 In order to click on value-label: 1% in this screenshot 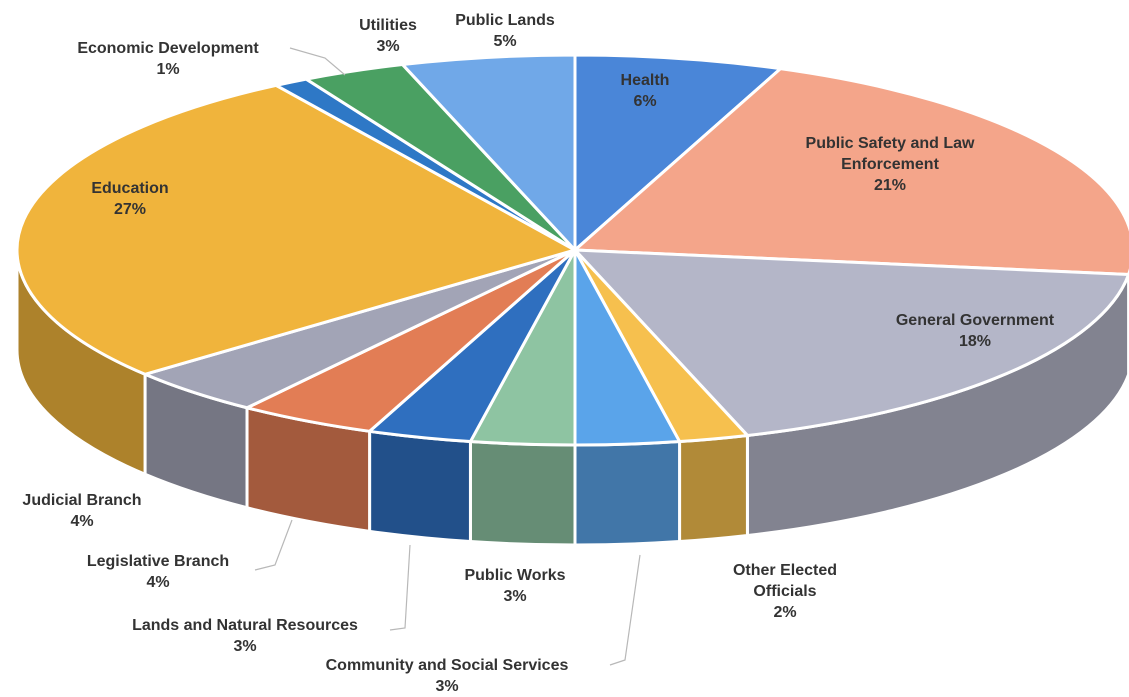, I will do `click(168, 69)`.